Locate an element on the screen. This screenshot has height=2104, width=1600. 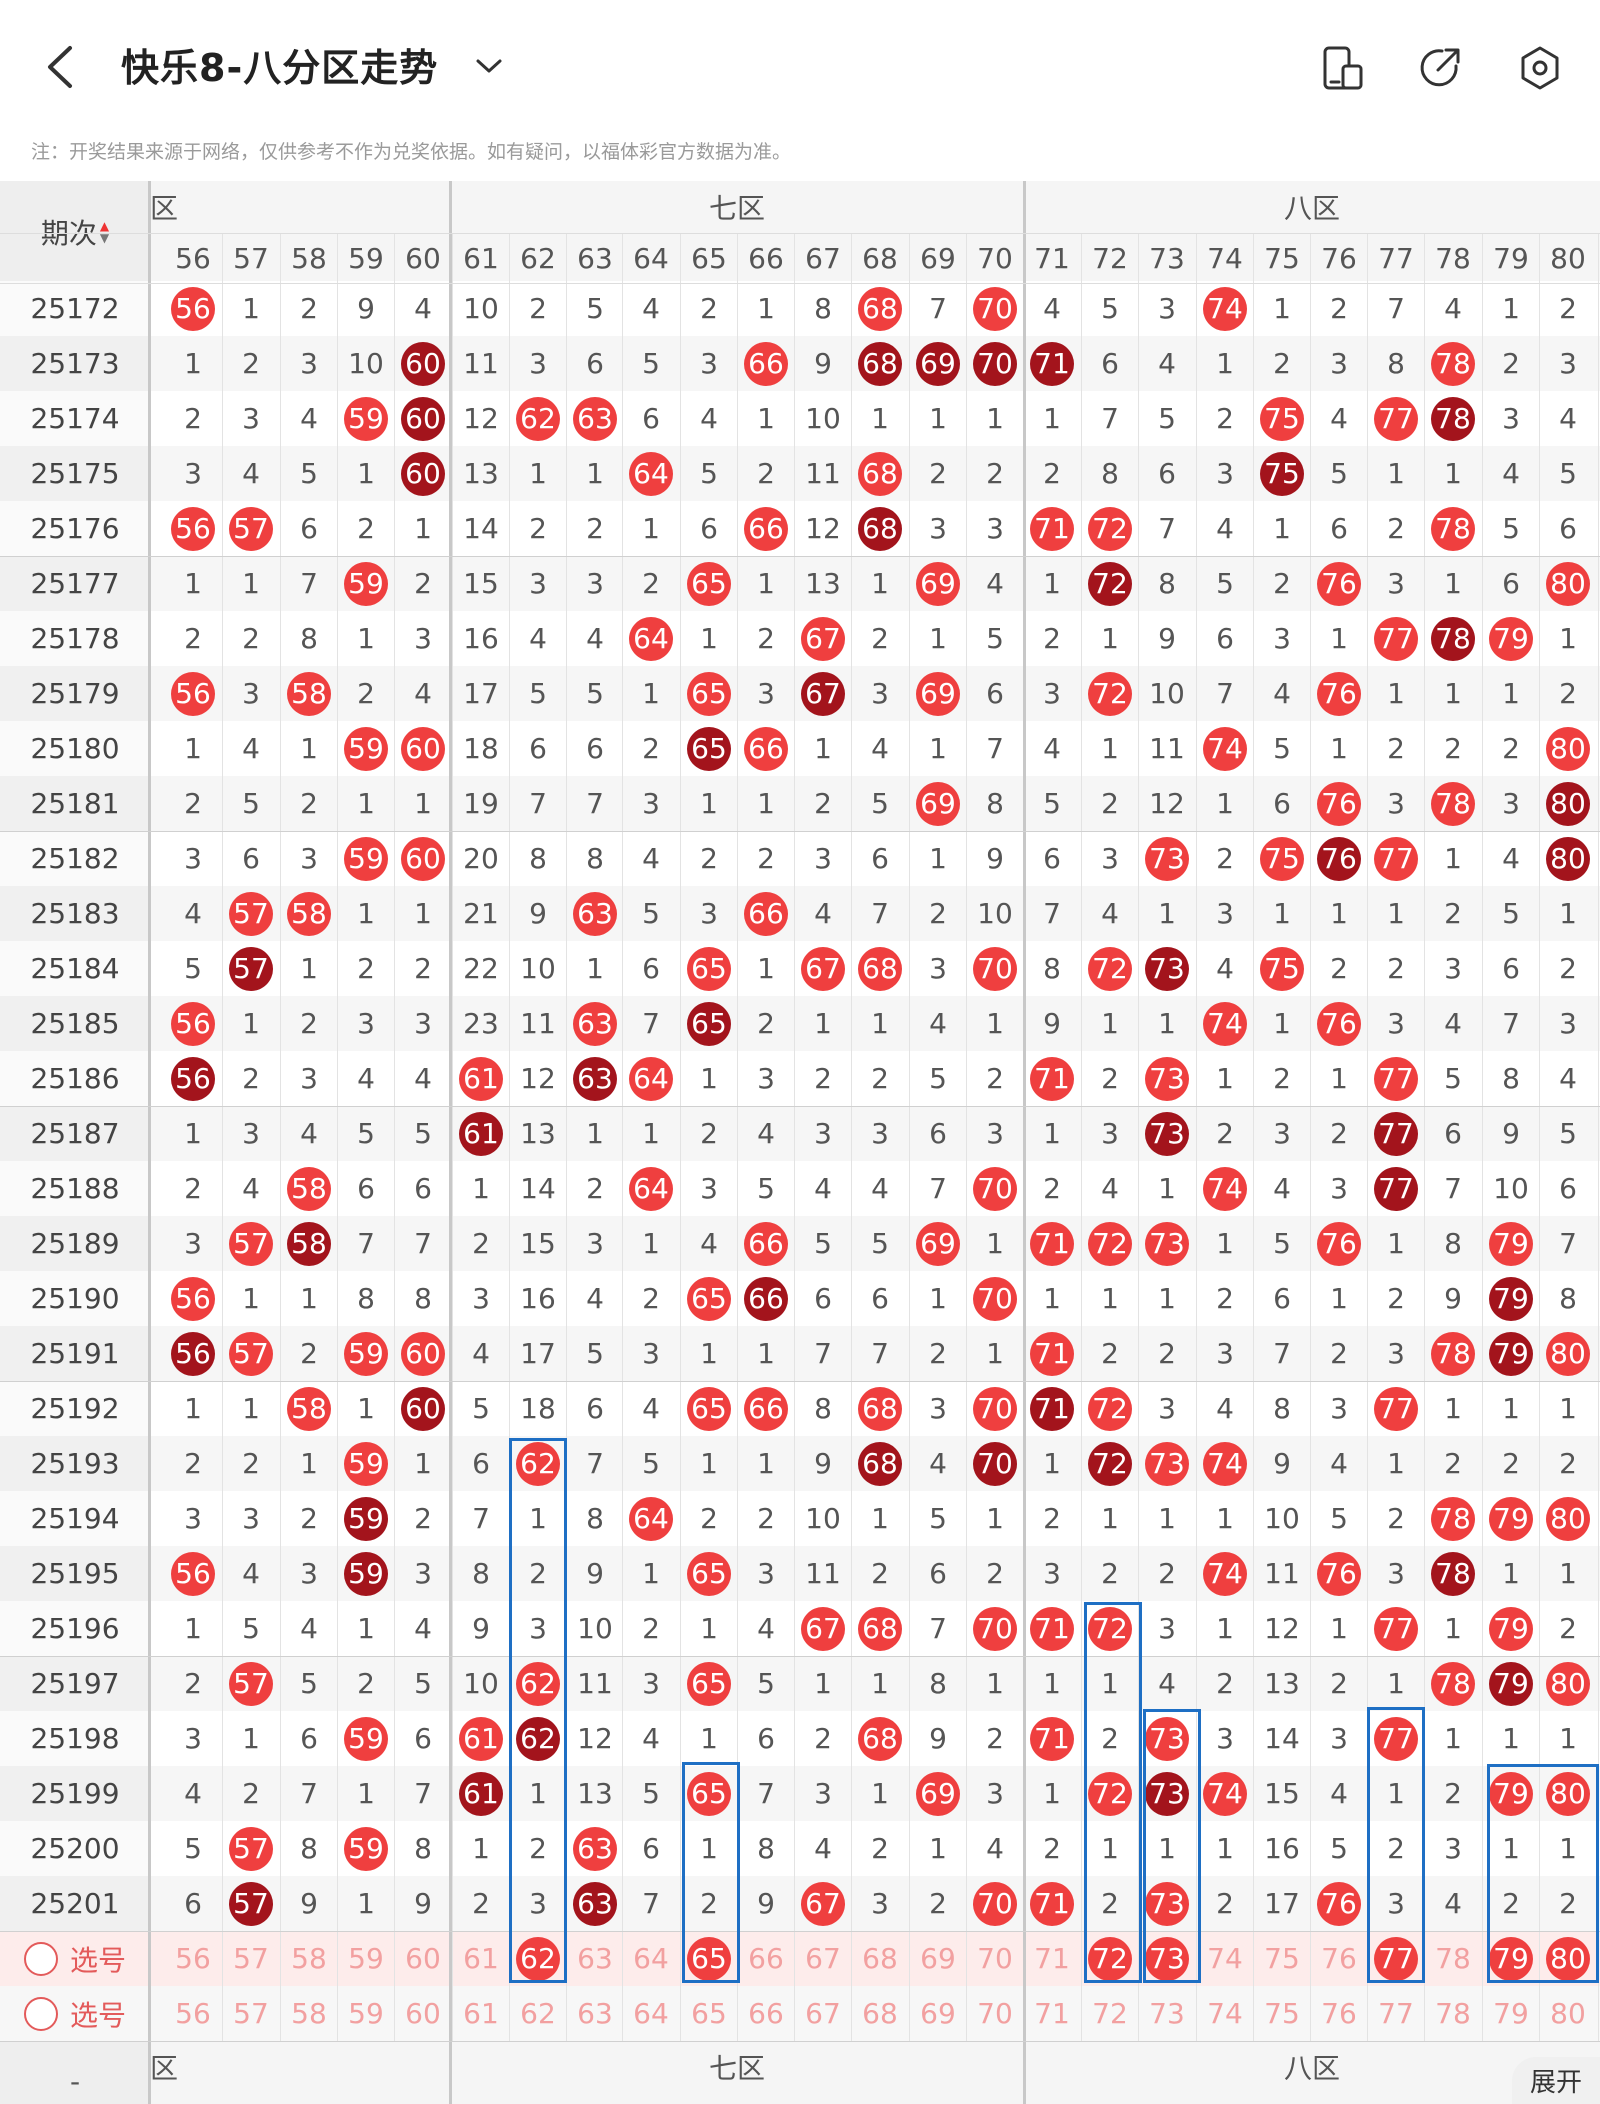
table-cell: 62 is located at coordinates (537, 1683).